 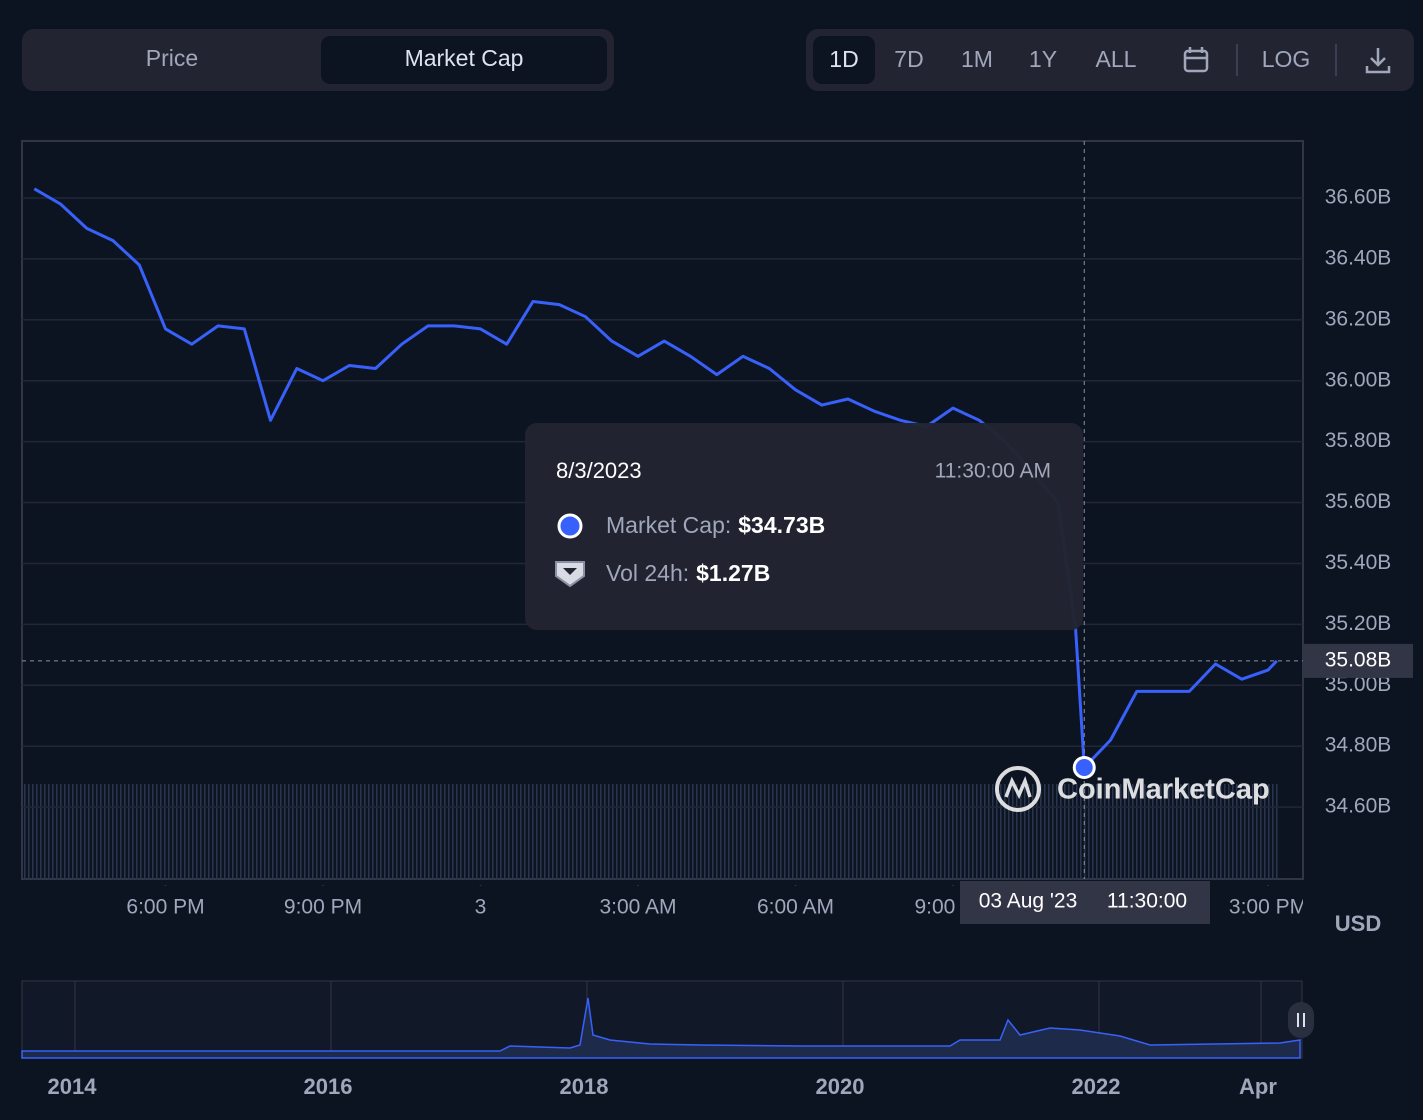 I want to click on watermark-logo, so click(x=1018, y=789).